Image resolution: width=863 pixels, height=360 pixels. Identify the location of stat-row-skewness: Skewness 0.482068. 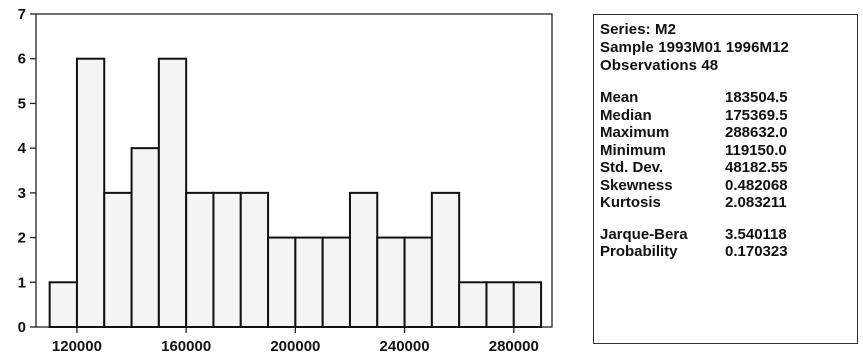
(725, 186).